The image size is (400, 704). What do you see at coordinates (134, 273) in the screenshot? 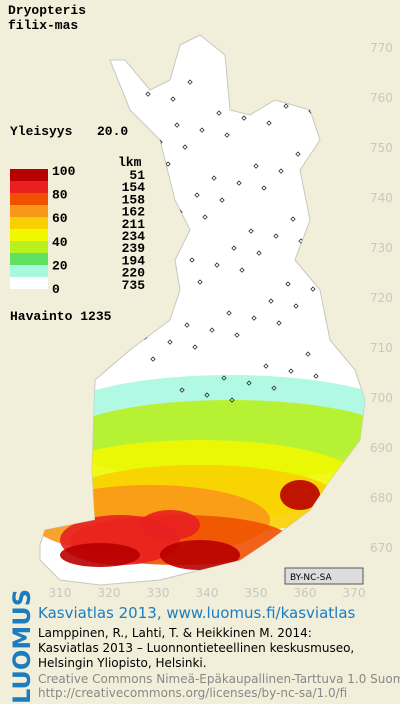
I see `legend-count: 220` at bounding box center [134, 273].